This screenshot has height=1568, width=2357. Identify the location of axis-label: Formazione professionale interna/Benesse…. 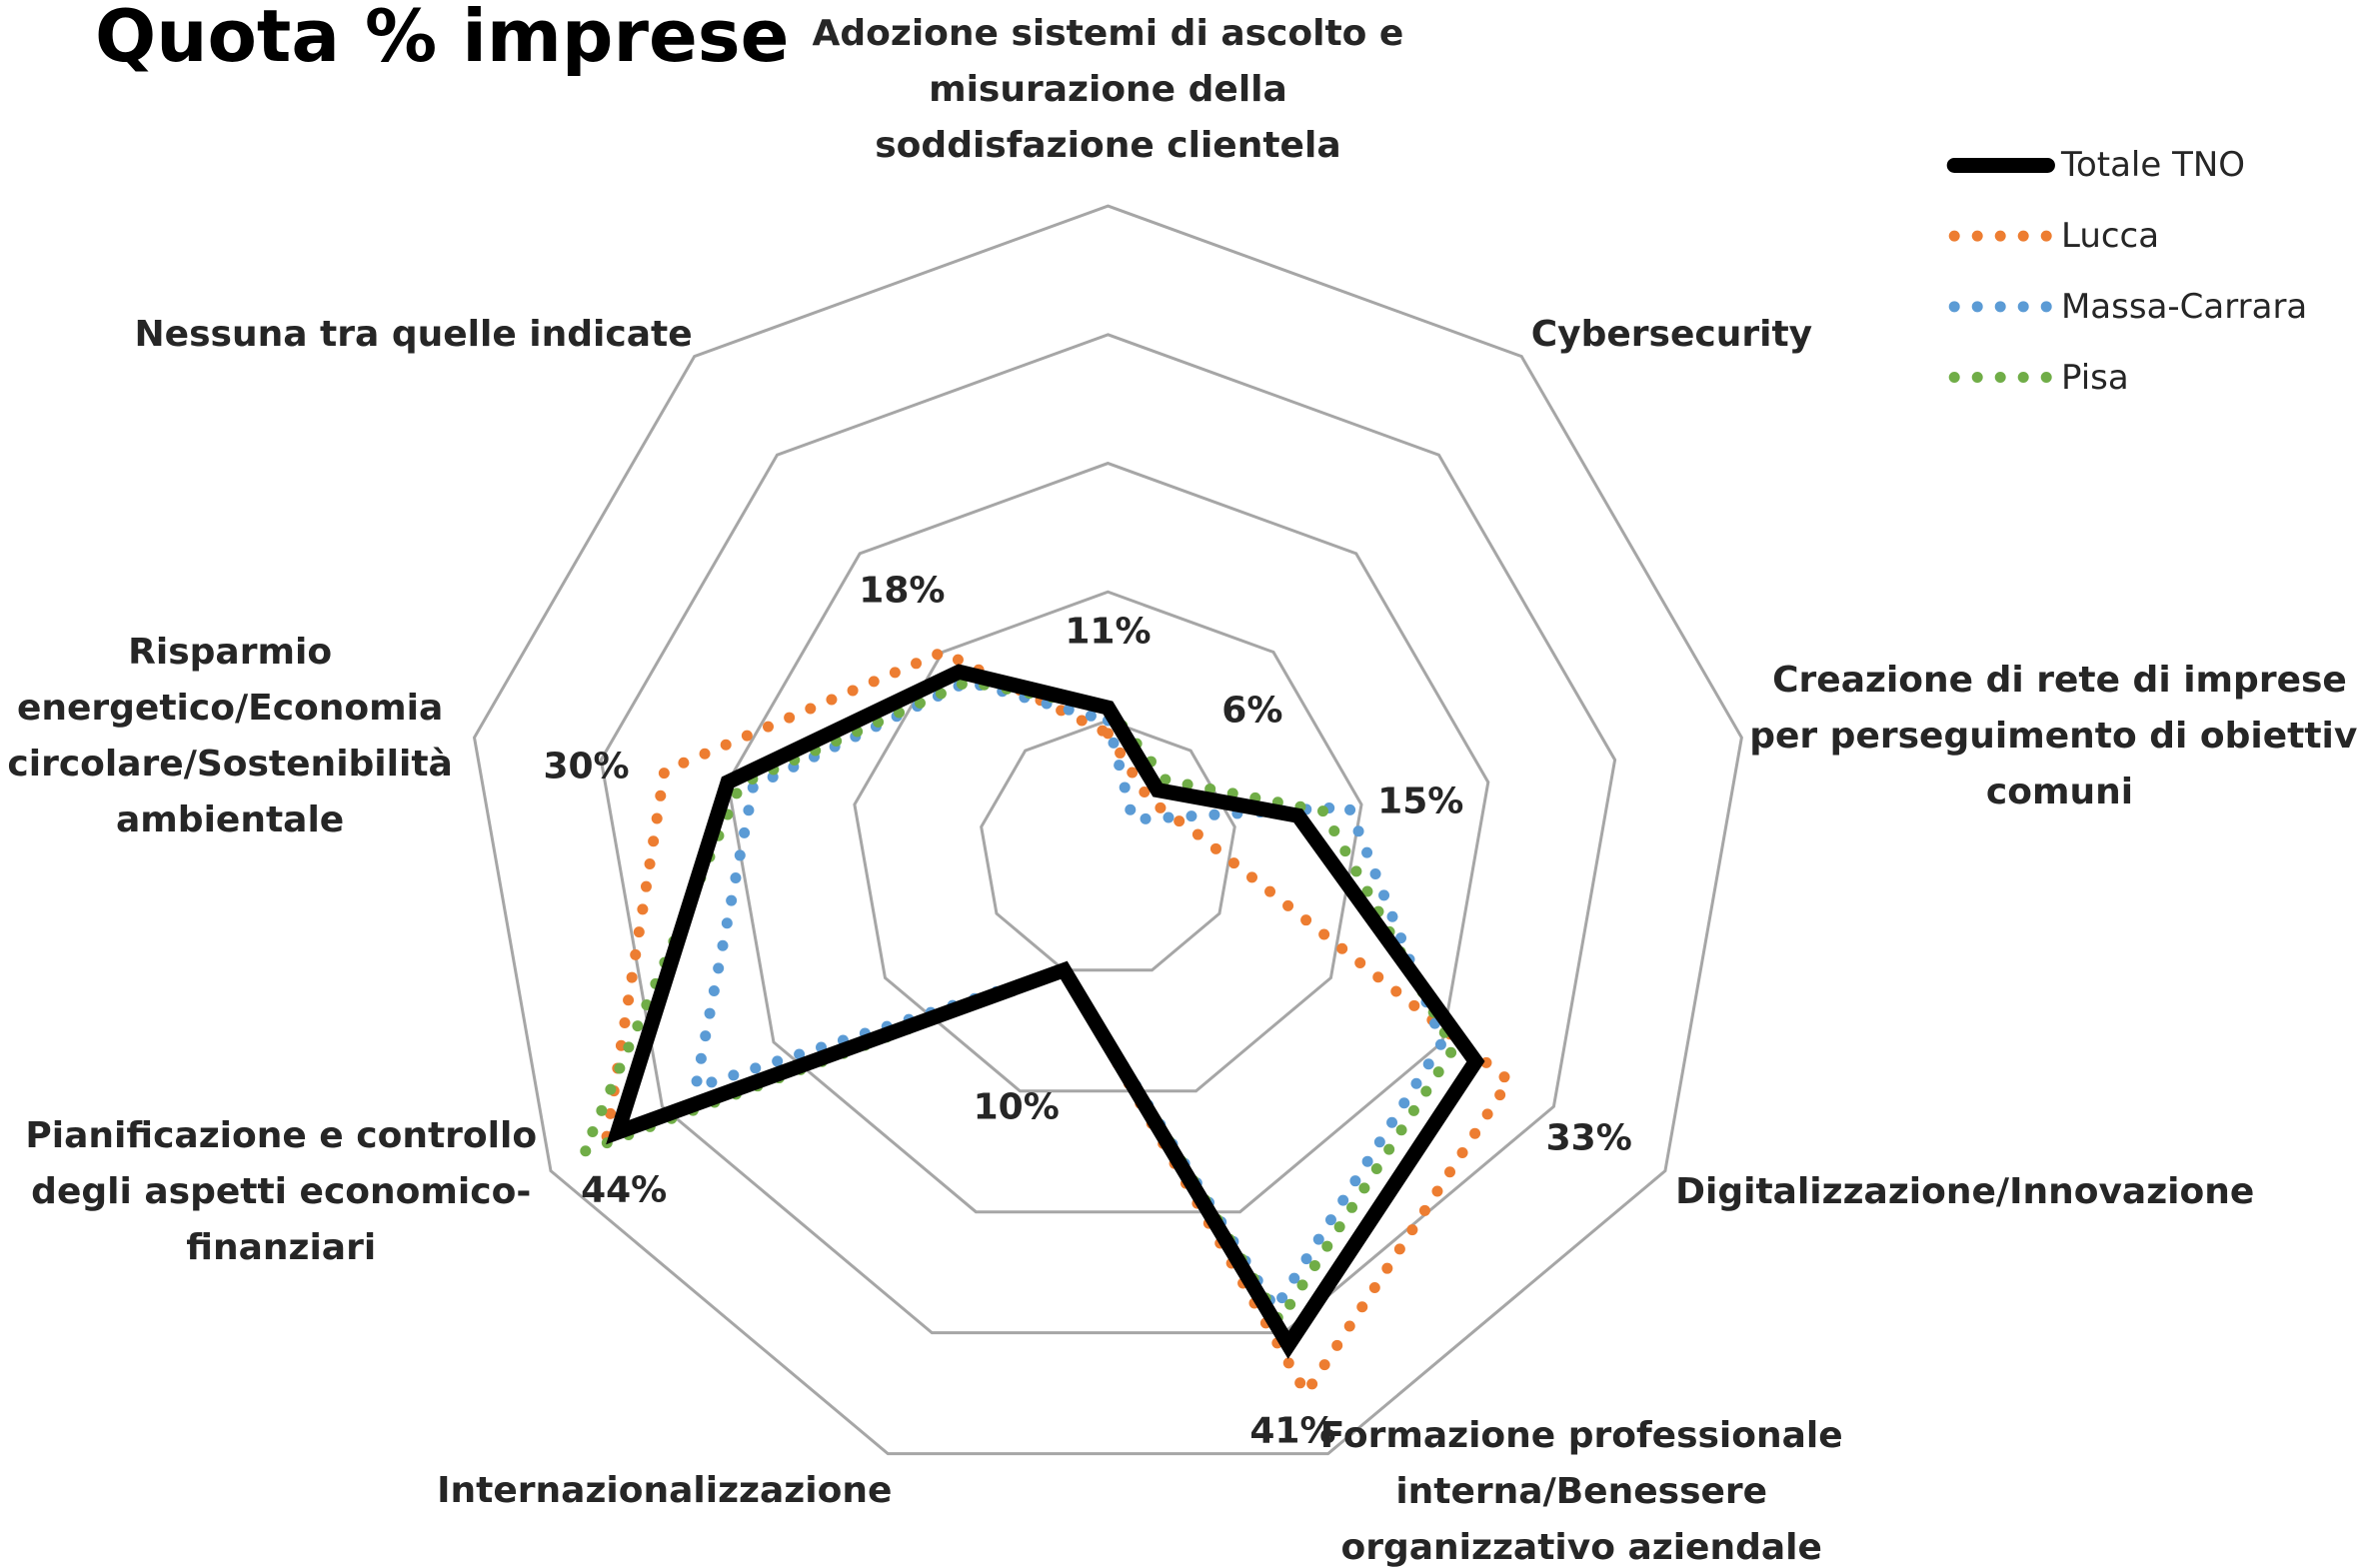
(1581, 1491).